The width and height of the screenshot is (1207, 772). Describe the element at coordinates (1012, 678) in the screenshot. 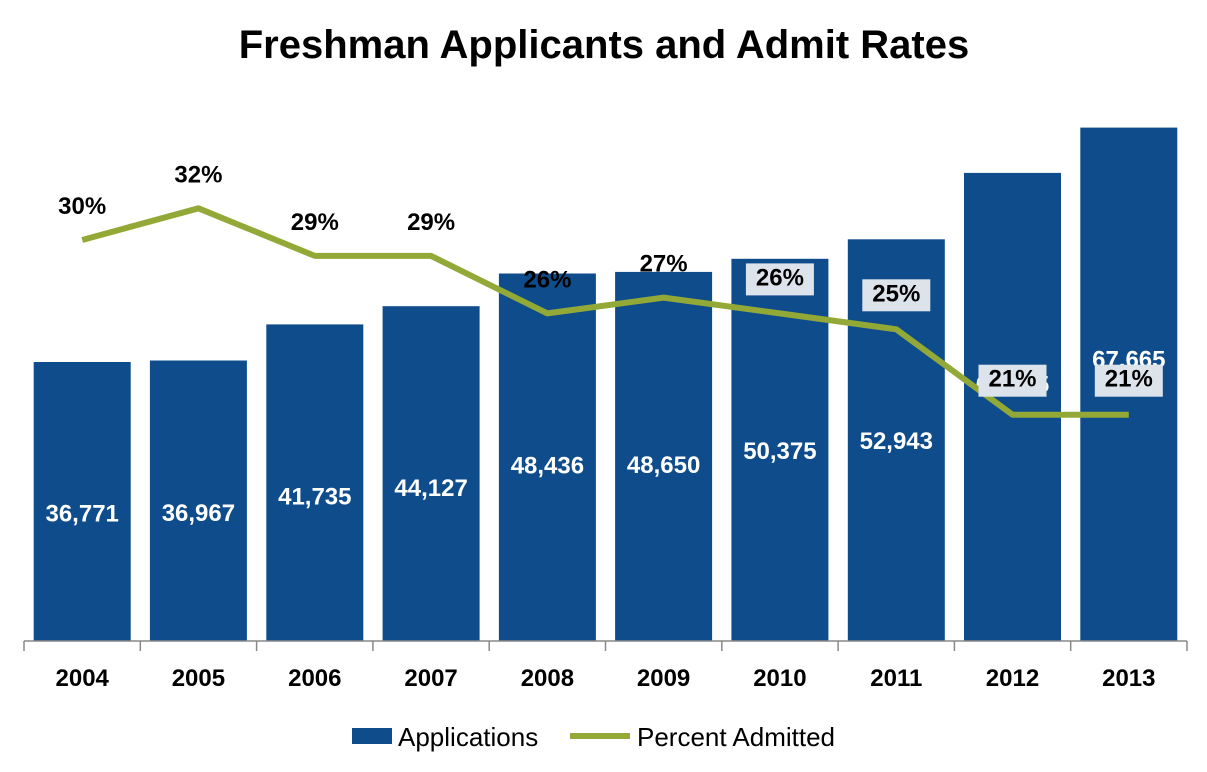

I see `x-tick-label-2012: 2012` at that location.